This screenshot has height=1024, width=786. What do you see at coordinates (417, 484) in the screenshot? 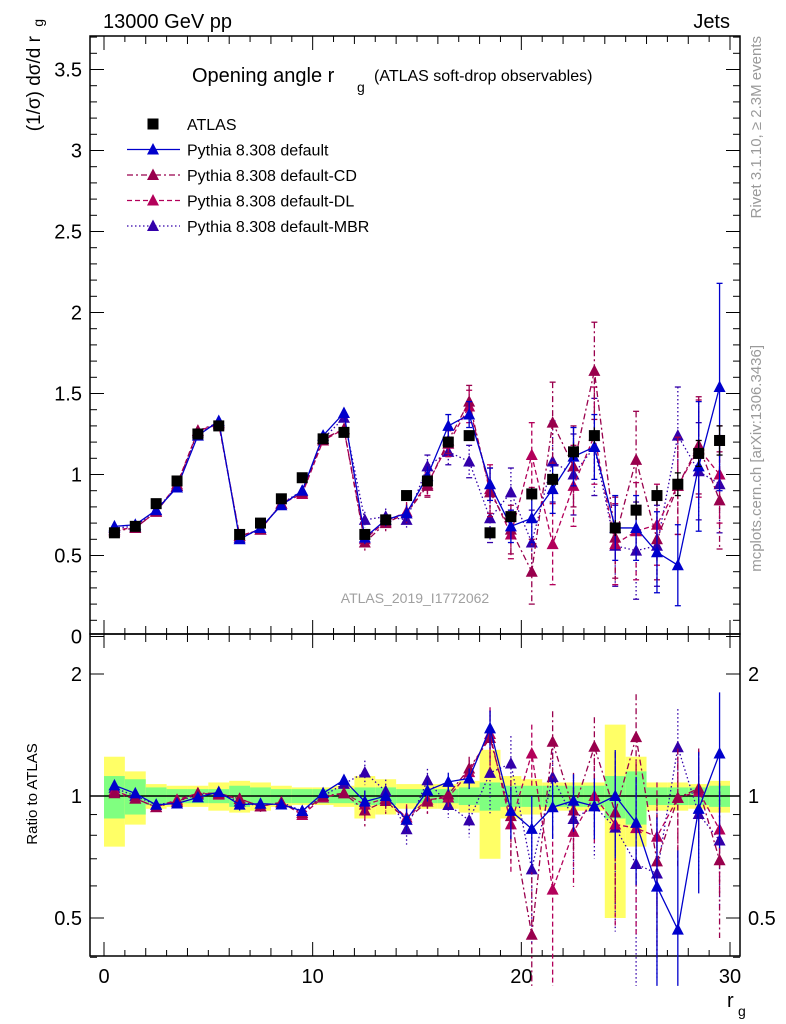
I see `series-mbr-line` at bounding box center [417, 484].